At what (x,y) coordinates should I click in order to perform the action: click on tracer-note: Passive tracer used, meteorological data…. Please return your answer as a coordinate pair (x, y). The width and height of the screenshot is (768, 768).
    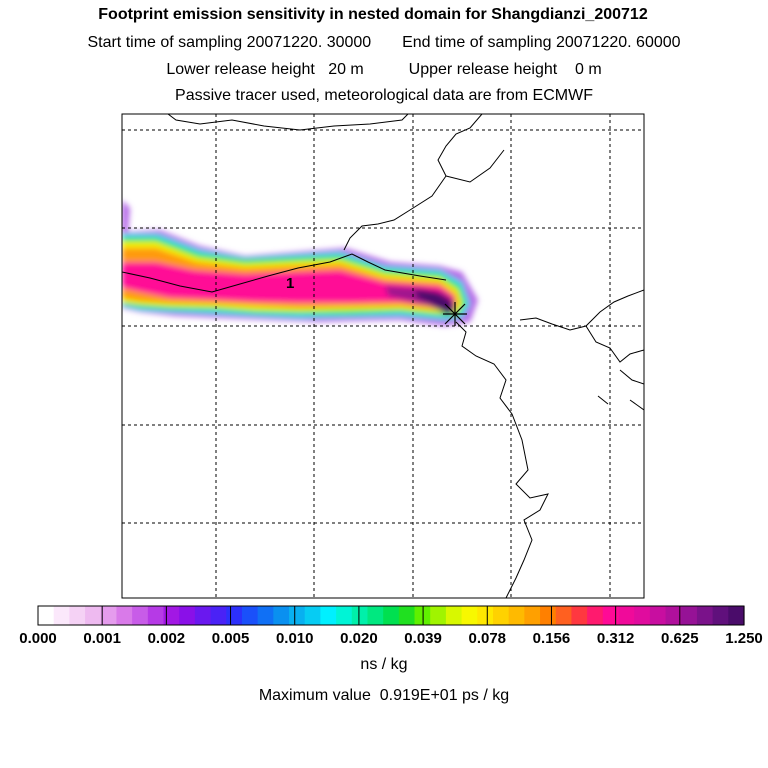
    Looking at the image, I should click on (384, 95).